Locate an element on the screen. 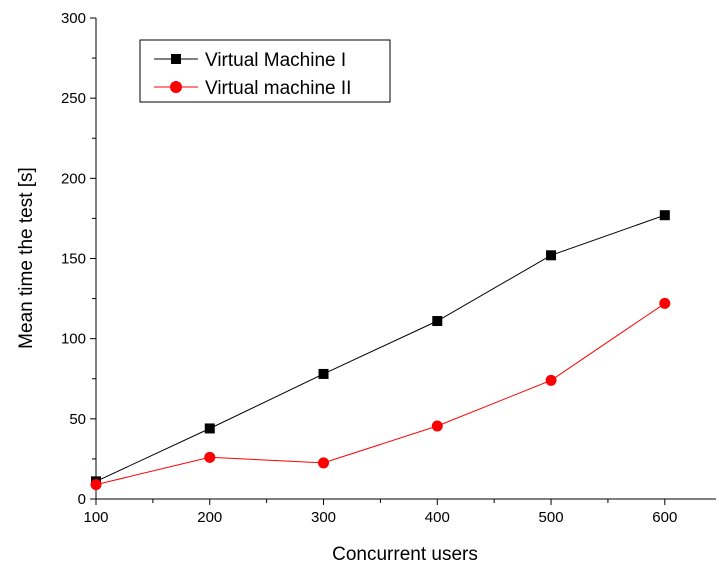 This screenshot has height=569, width=719. y-tick-label: 200 is located at coordinates (73, 178).